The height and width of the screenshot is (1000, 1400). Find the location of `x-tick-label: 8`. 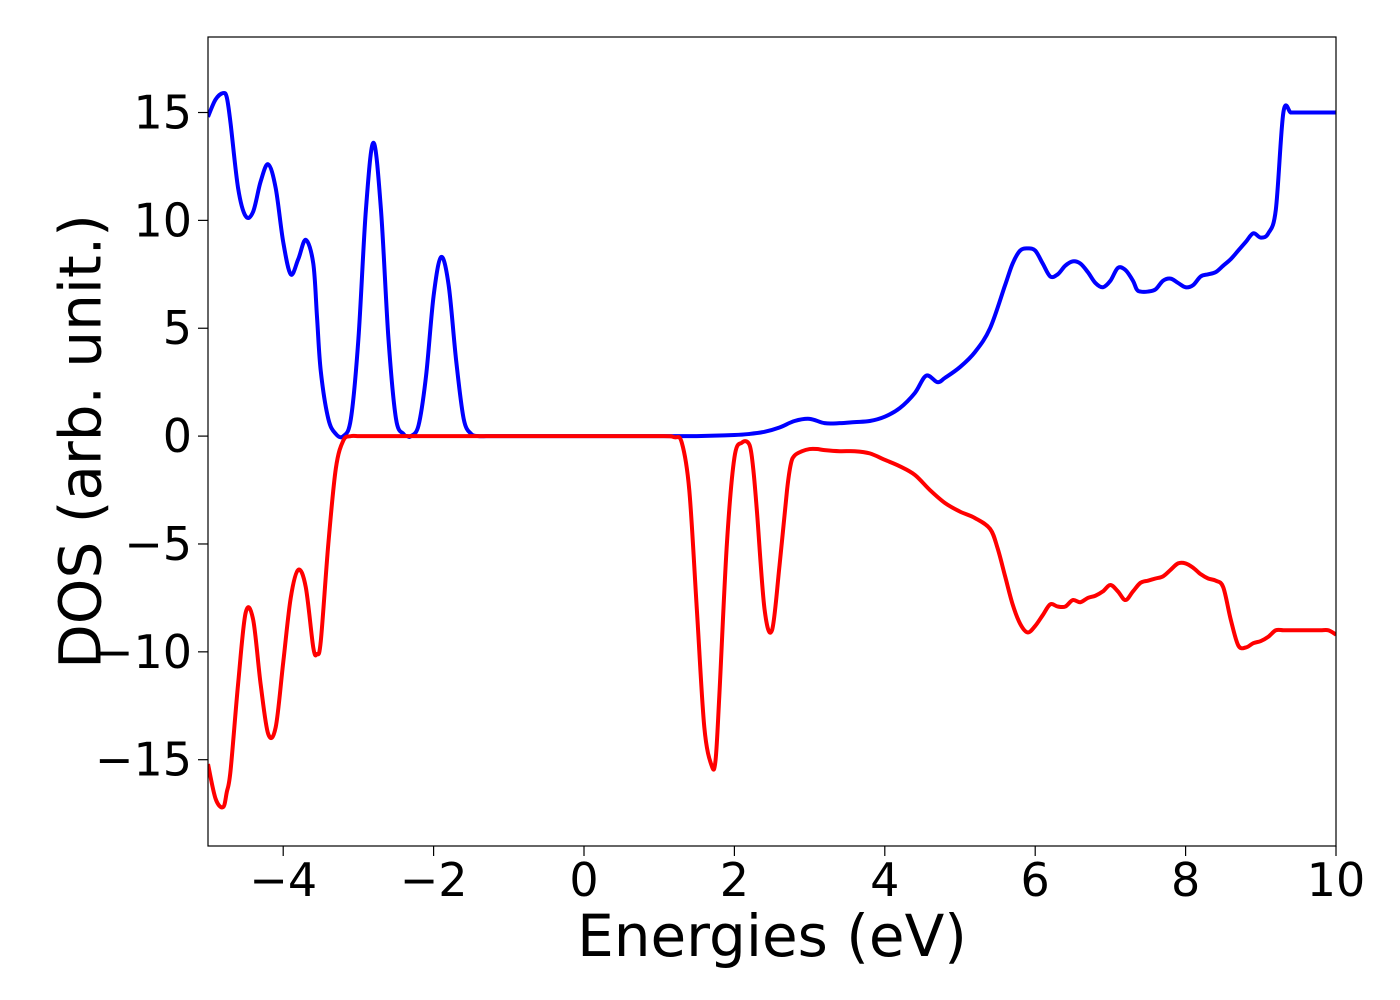

x-tick-label: 8 is located at coordinates (1185, 880).